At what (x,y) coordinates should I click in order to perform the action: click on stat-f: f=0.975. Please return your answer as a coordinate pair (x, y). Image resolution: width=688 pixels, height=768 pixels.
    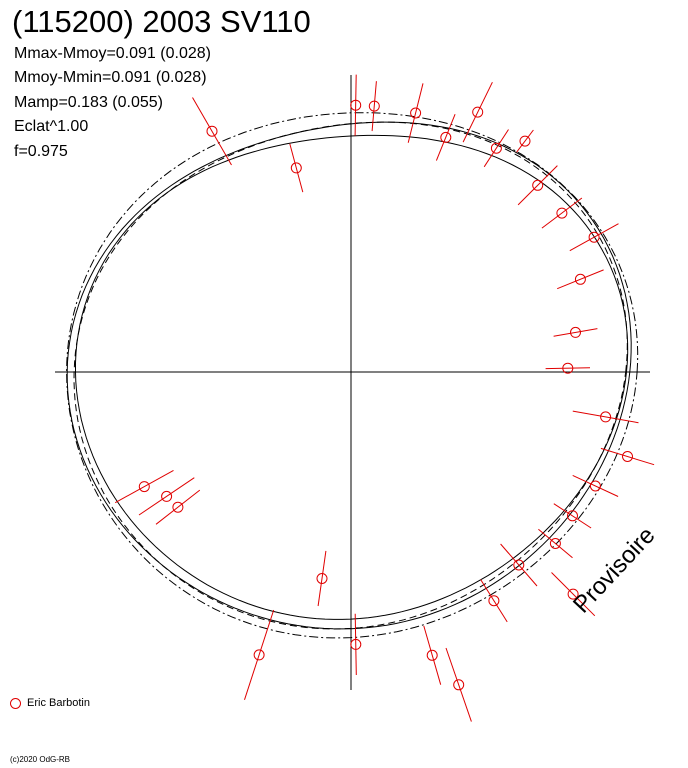
    Looking at the image, I should click on (41, 151).